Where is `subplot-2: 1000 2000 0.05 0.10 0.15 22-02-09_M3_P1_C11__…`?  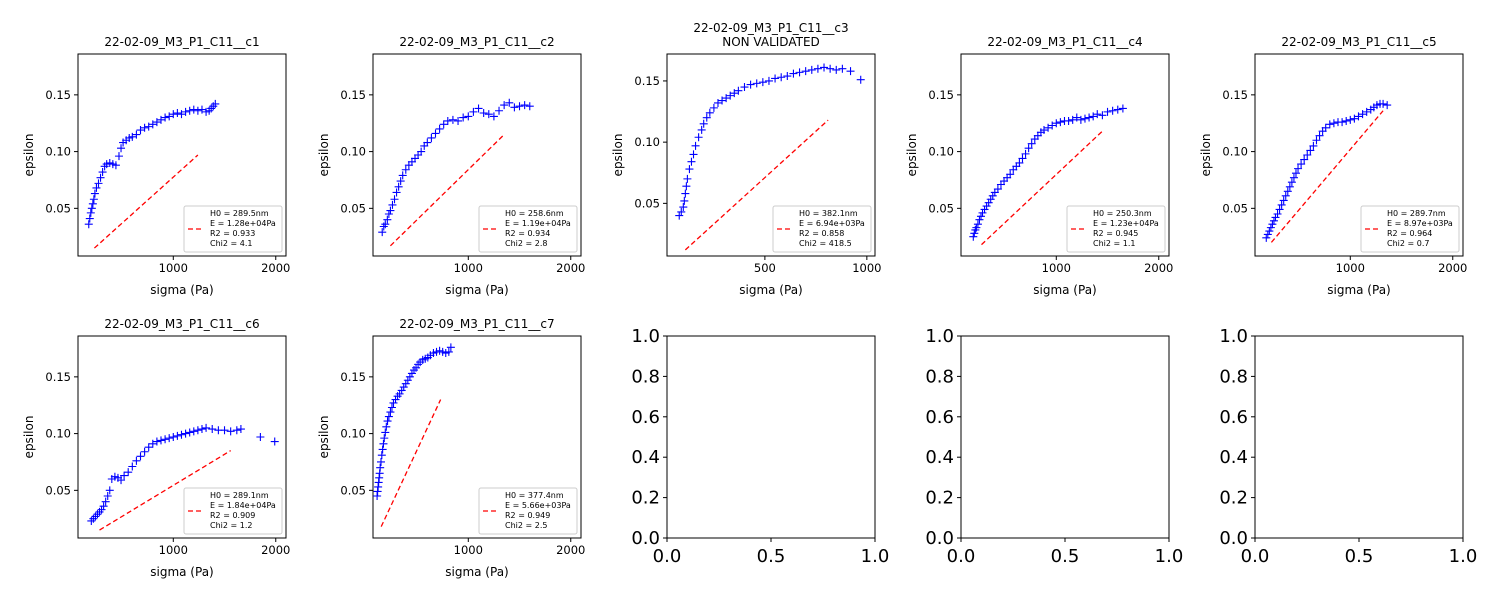 subplot-2: 1000 2000 0.05 0.10 0.15 22-02-09_M3_P1_C11__… is located at coordinates (451, 166).